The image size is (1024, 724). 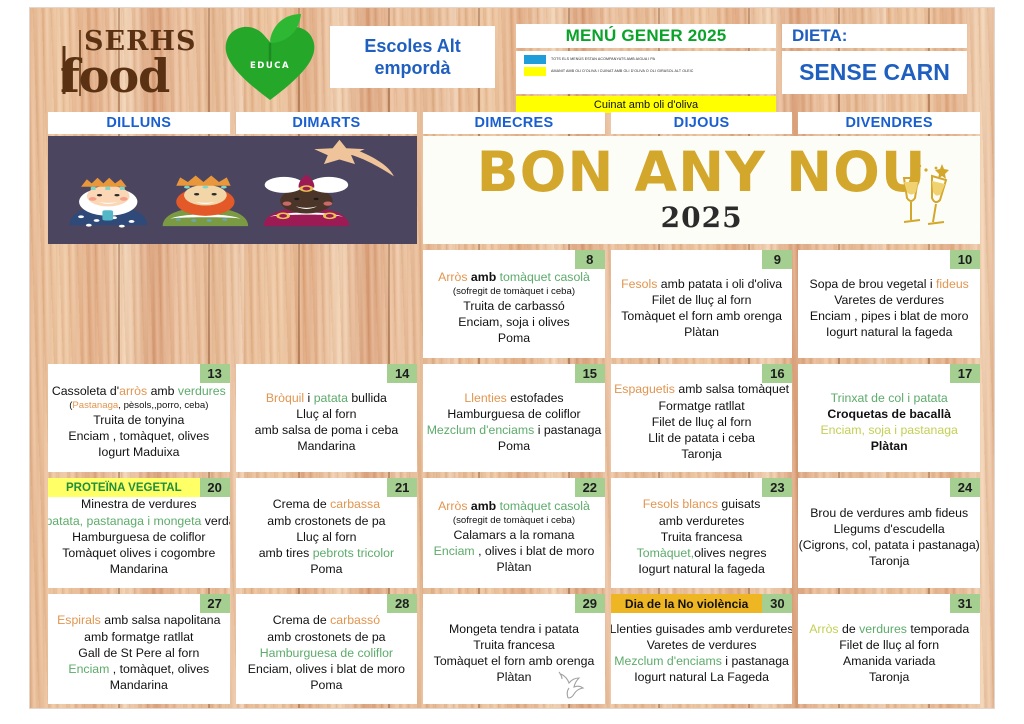 I want to click on menu-text-fragment: pebrots tricolor, so click(x=353, y=553).